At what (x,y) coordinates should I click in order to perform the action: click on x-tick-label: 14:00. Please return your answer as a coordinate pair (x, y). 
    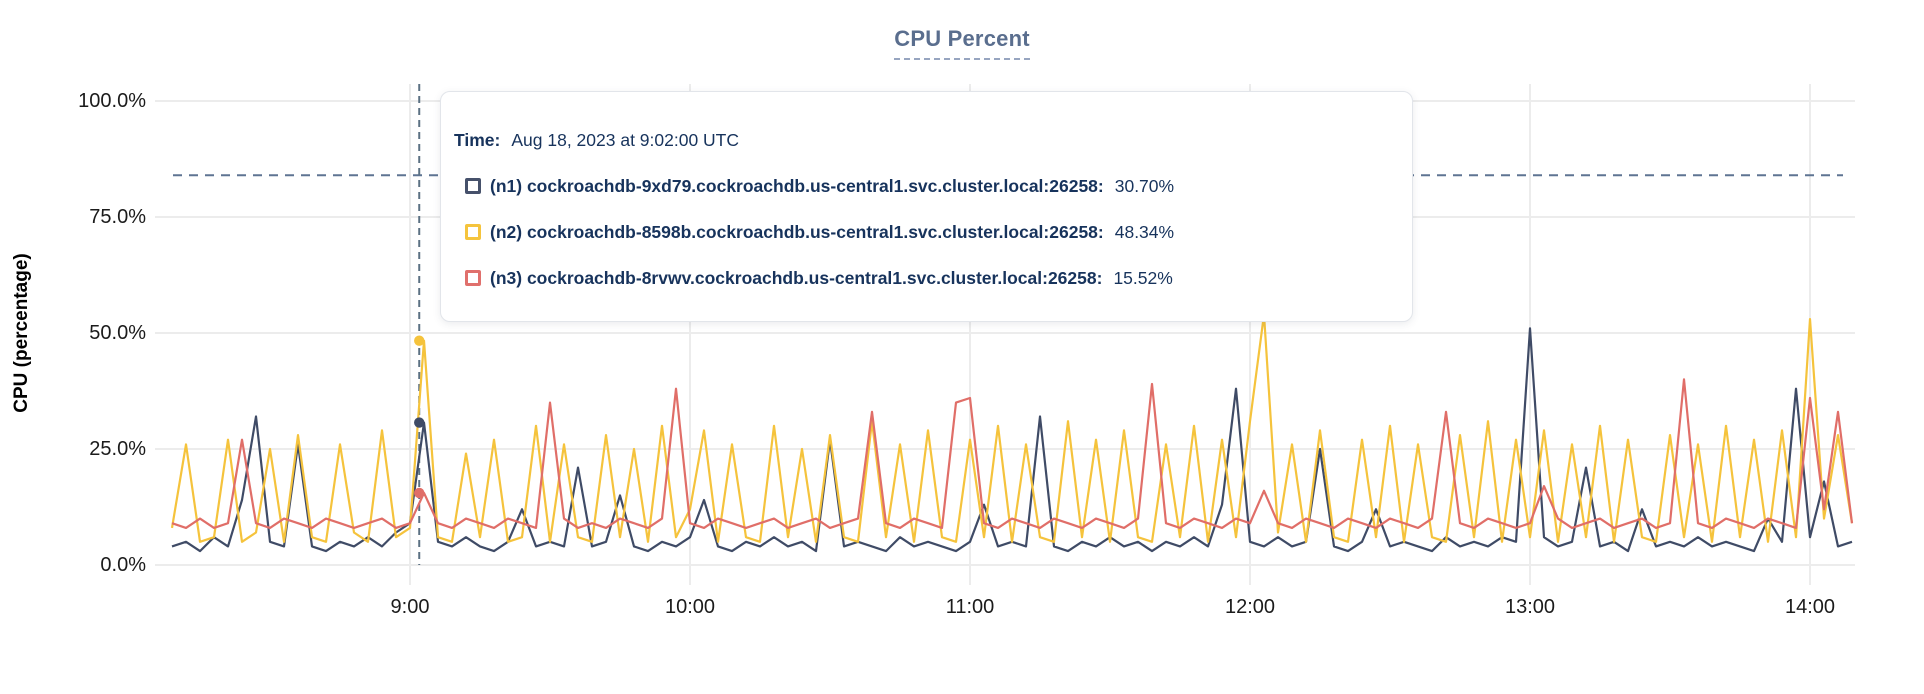
    Looking at the image, I should click on (1810, 607).